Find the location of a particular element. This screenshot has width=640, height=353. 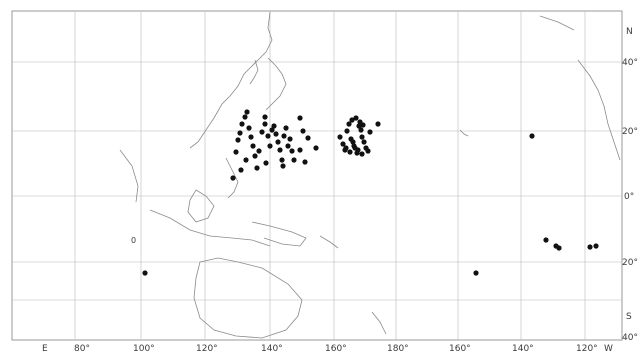

coastline-hawaii is located at coordinates (464, 133).